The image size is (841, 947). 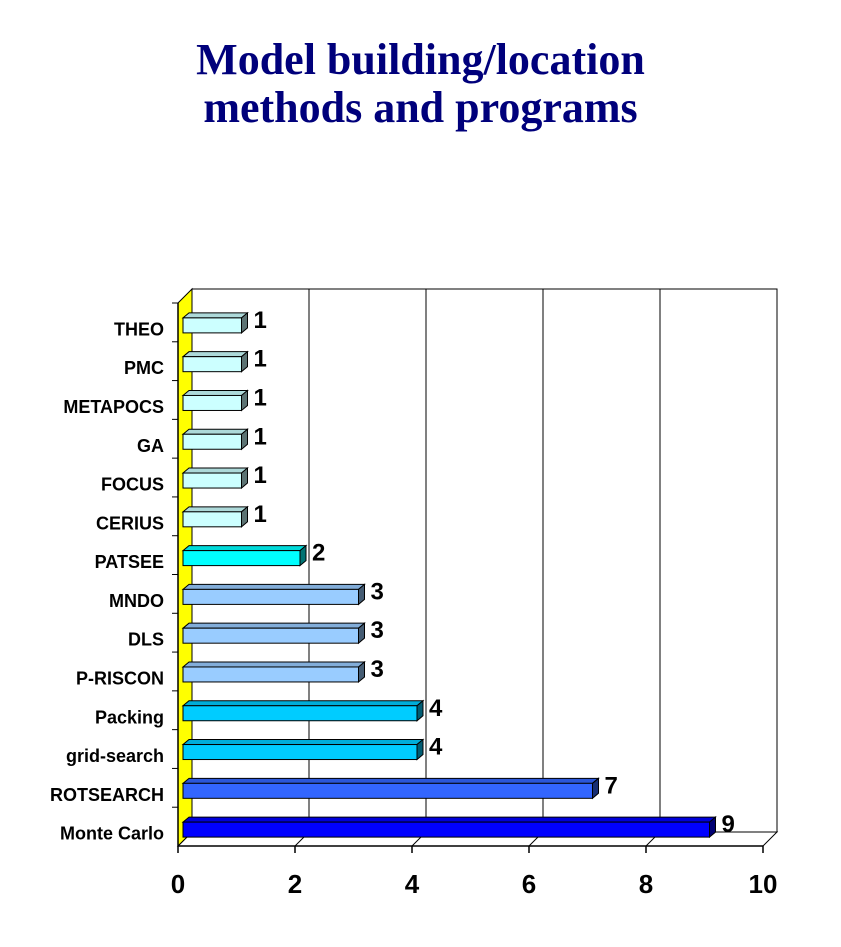 I want to click on category-label: METAPOCS, so click(x=113, y=407).